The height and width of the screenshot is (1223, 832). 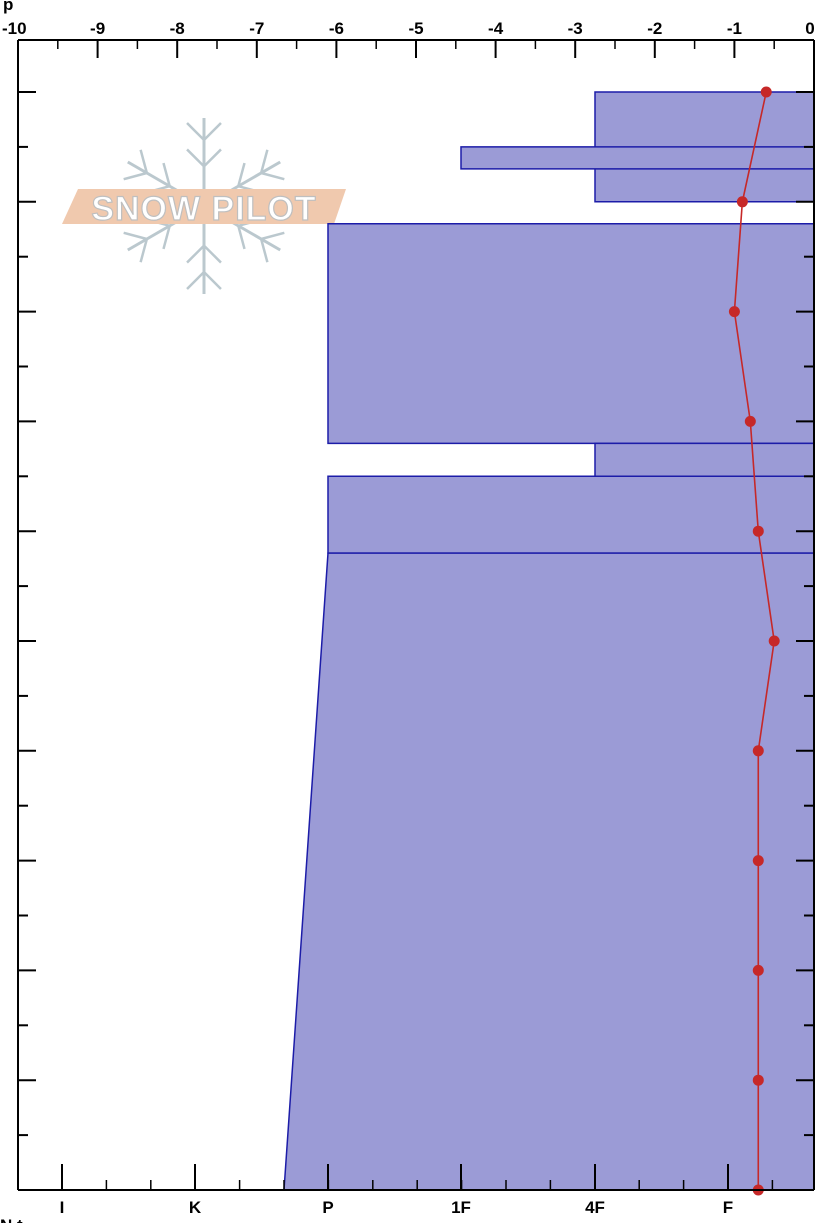 What do you see at coordinates (27, 641) in the screenshot?
I see `depth-axis-left` at bounding box center [27, 641].